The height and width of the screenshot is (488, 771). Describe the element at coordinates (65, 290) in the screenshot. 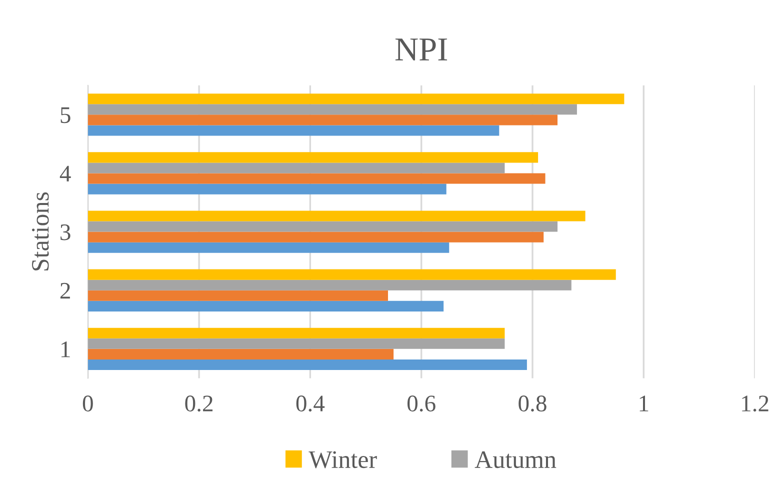

I see `y-tick-label: 2` at that location.